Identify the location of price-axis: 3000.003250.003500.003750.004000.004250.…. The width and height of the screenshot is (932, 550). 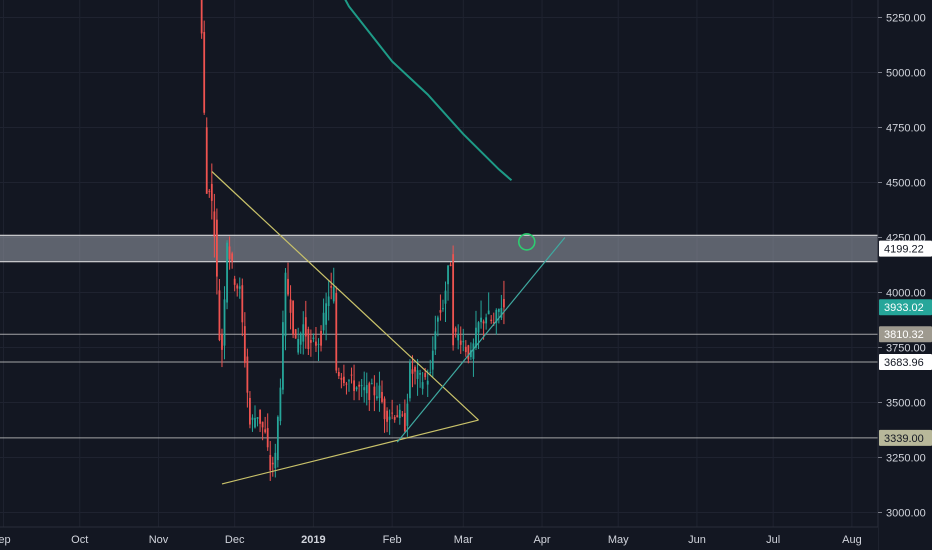
(904, 275).